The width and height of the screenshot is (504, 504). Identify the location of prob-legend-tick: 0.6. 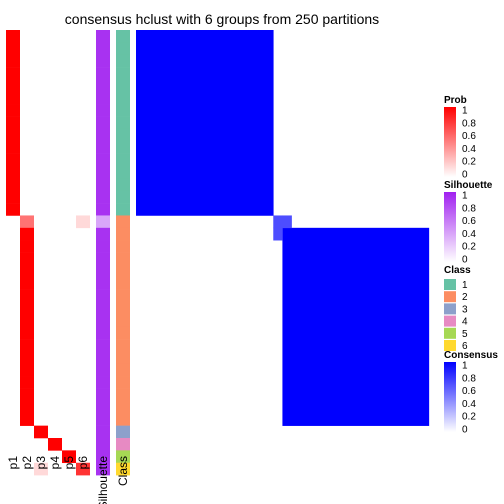
(469, 136).